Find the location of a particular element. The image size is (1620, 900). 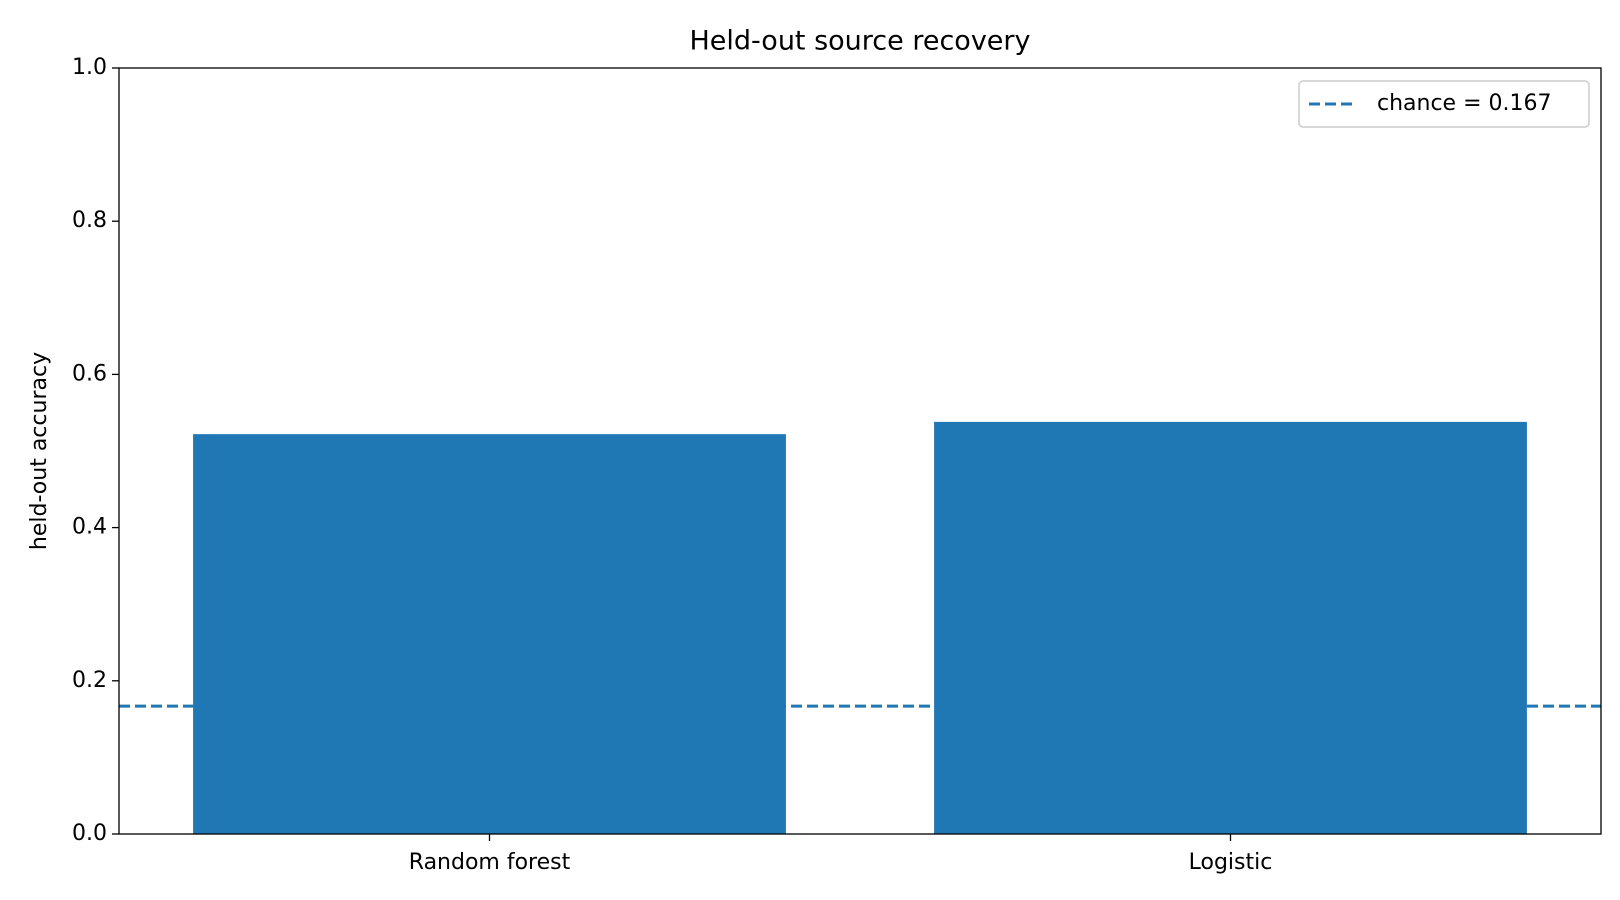

y-tick-label: 0.0 is located at coordinates (89, 833).